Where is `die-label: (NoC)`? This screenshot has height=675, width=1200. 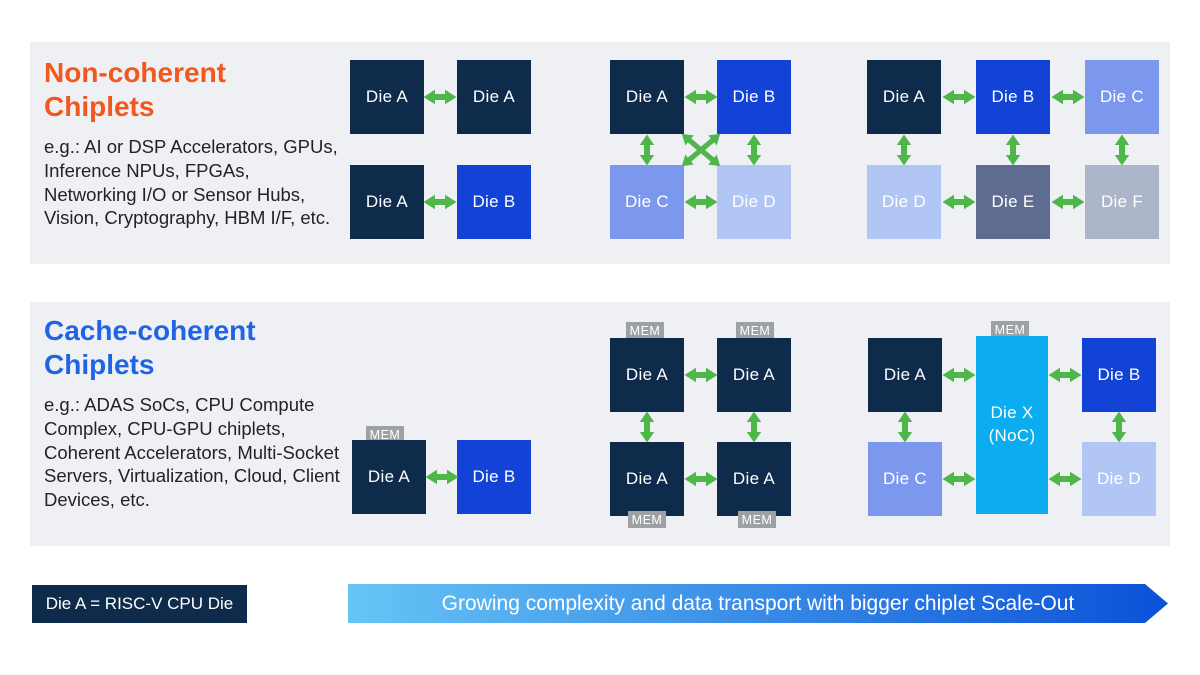
die-label: (NoC) is located at coordinates (1012, 435).